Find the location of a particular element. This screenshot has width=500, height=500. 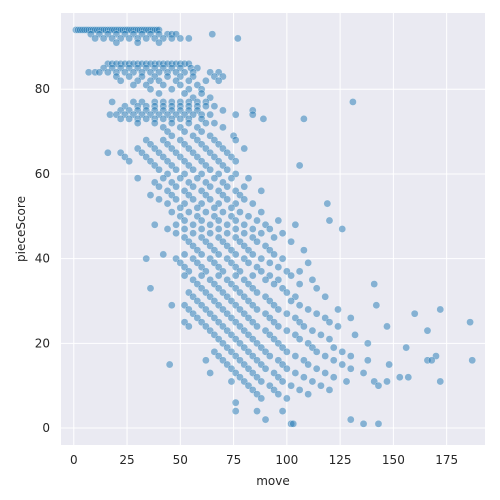

y-tick-label: 60 is located at coordinates (42, 174).